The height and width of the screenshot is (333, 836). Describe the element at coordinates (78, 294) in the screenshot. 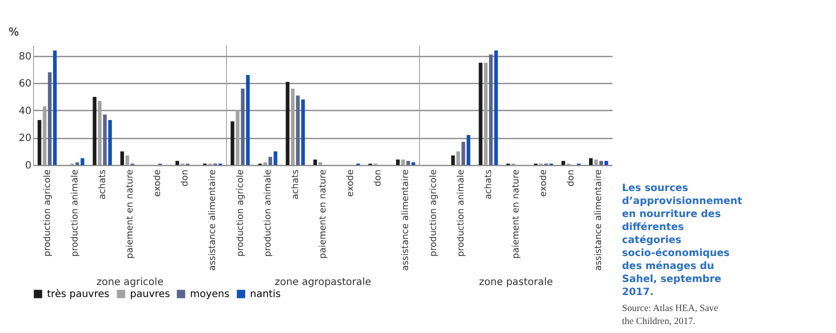

I see `legend-label: très pauvres` at that location.